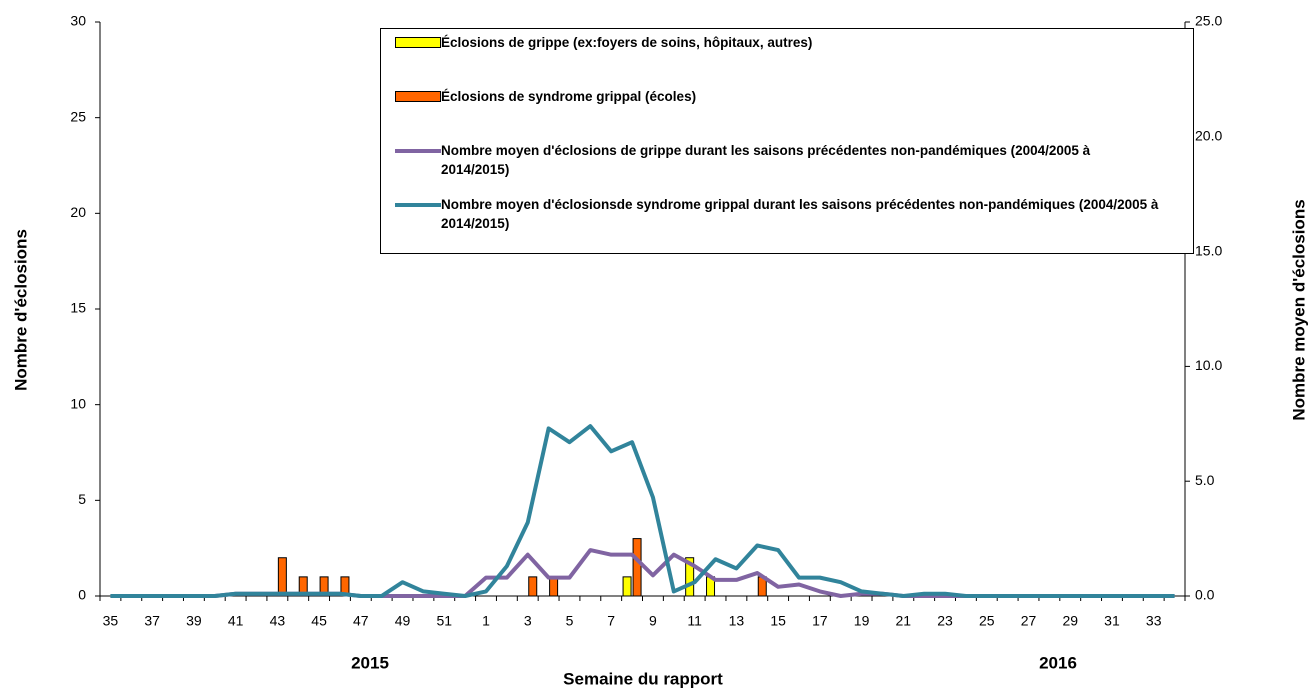  I want to click on y-tick-label: 20, so click(78, 212).